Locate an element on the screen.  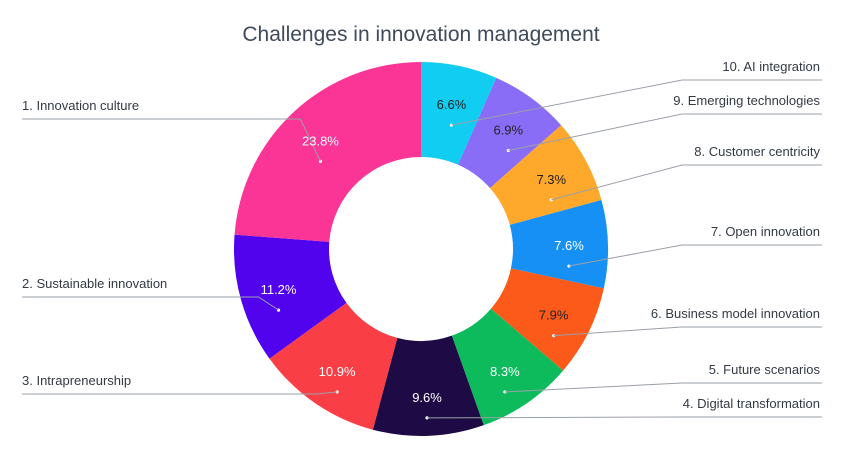
slice-open-innovation is located at coordinates (558, 244).